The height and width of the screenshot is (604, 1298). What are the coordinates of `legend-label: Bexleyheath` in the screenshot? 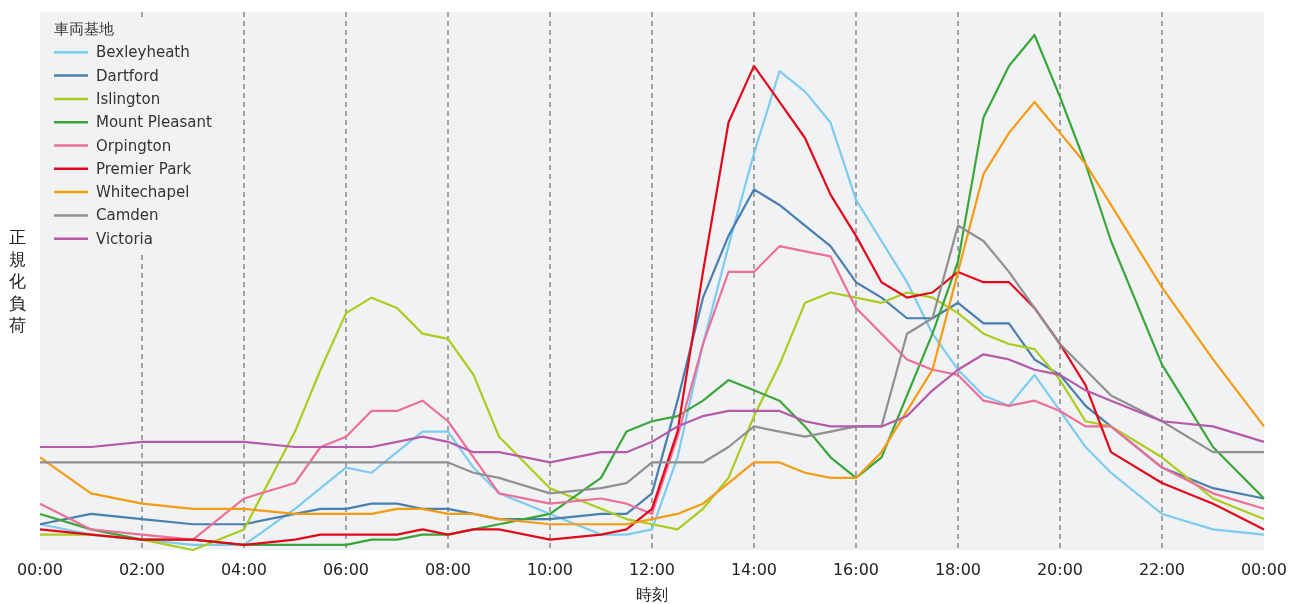 It's located at (143, 52).